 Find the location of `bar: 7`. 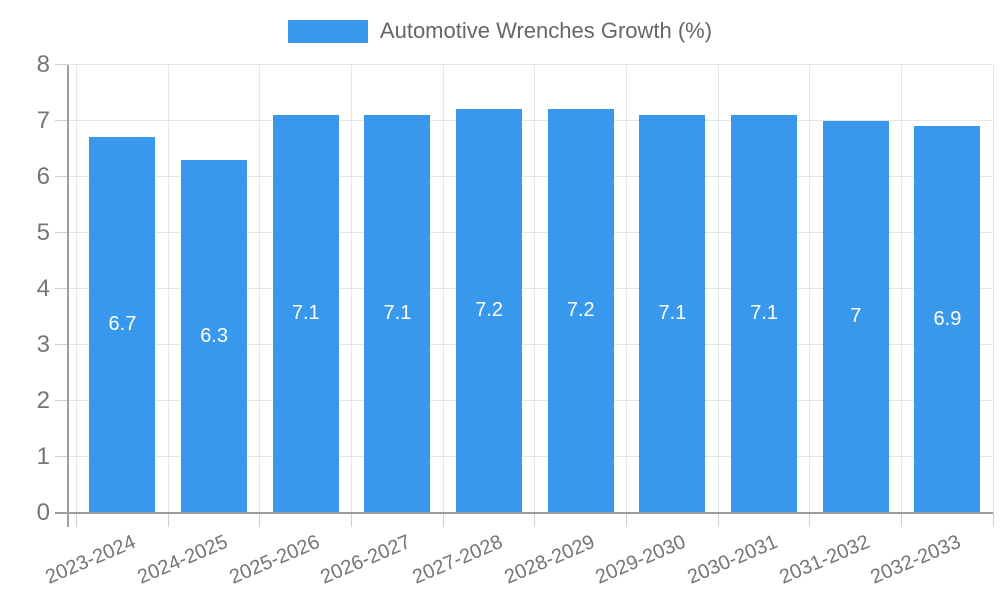

bar: 7 is located at coordinates (855, 316).